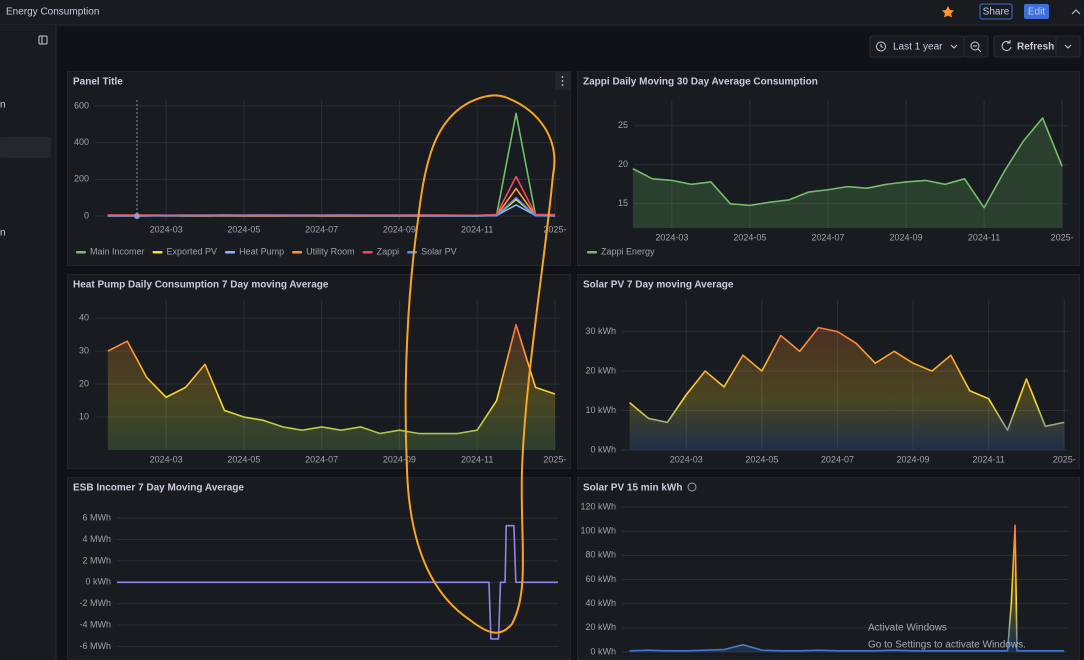 Image resolution: width=1084 pixels, height=660 pixels. I want to click on refresh-chevron, so click(1068, 46).